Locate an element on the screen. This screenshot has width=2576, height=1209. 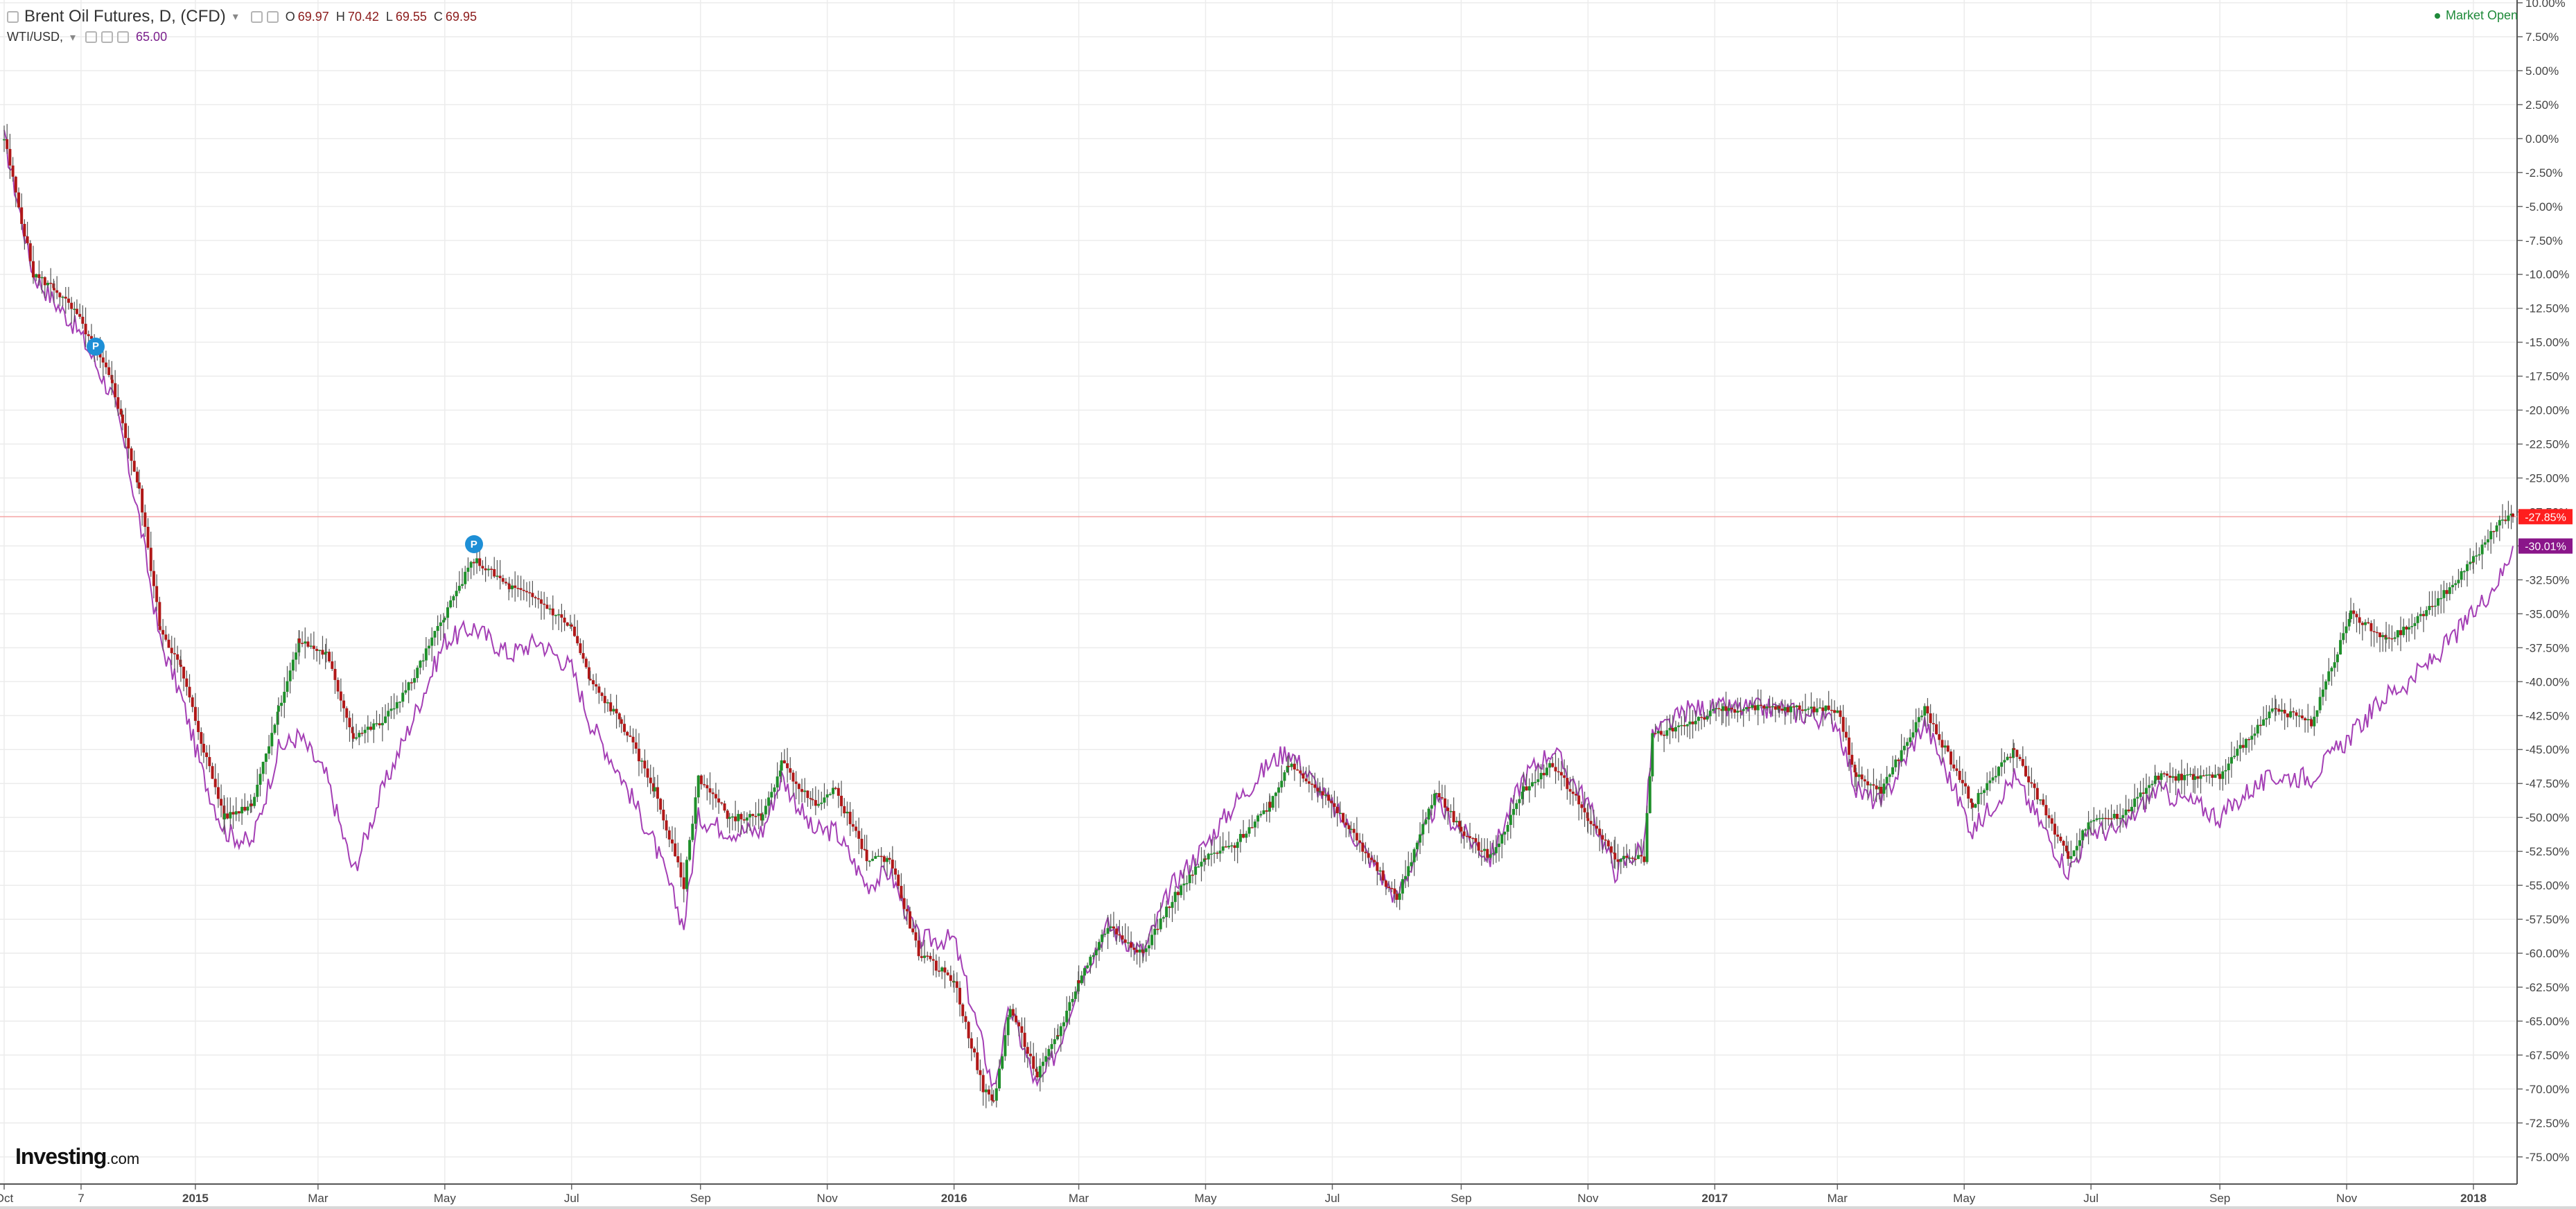
collapse-icon is located at coordinates (13, 16).